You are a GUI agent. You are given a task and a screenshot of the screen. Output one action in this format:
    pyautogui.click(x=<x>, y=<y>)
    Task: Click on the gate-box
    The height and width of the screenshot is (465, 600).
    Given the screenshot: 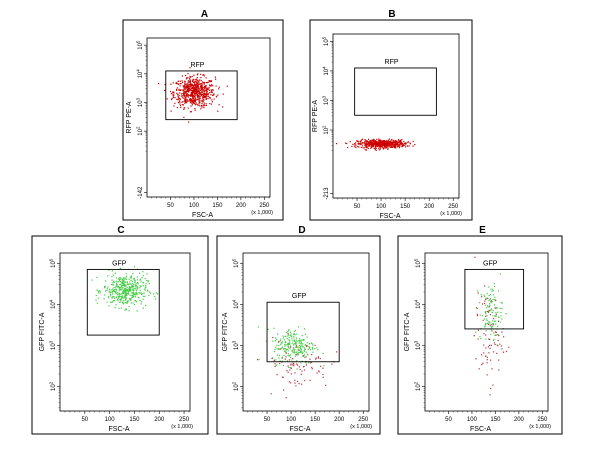 What is the action you would take?
    pyautogui.click(x=123, y=302)
    